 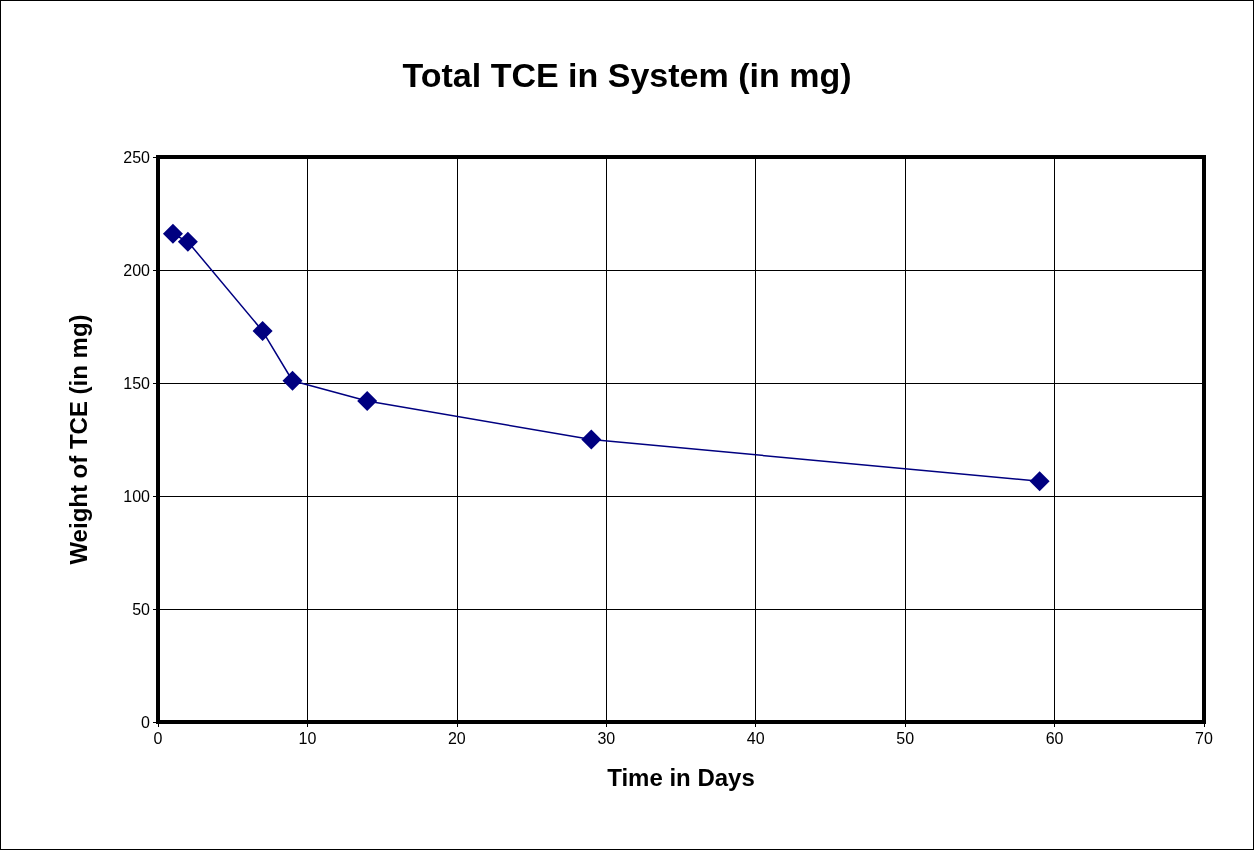 I want to click on y-tick-label: 250, so click(x=137, y=157).